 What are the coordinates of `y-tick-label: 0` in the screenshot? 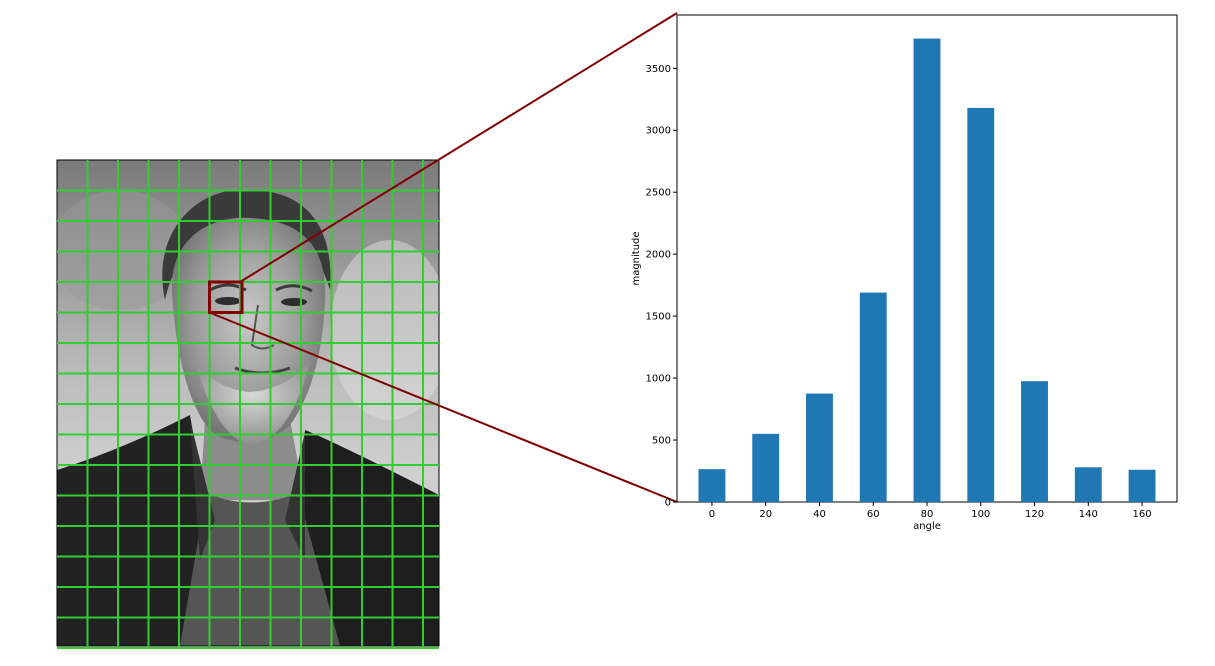 It's located at (668, 503).